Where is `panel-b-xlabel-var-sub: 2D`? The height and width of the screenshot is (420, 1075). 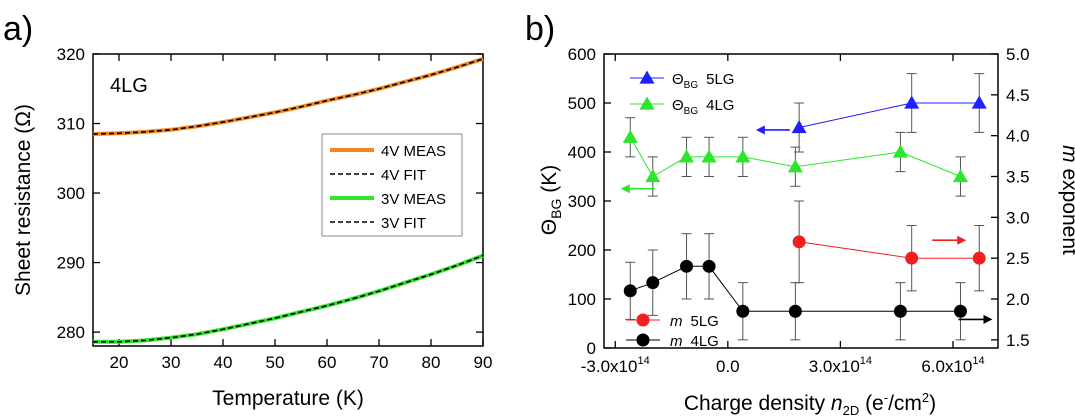 panel-b-xlabel-var-sub: 2D is located at coordinates (851, 410).